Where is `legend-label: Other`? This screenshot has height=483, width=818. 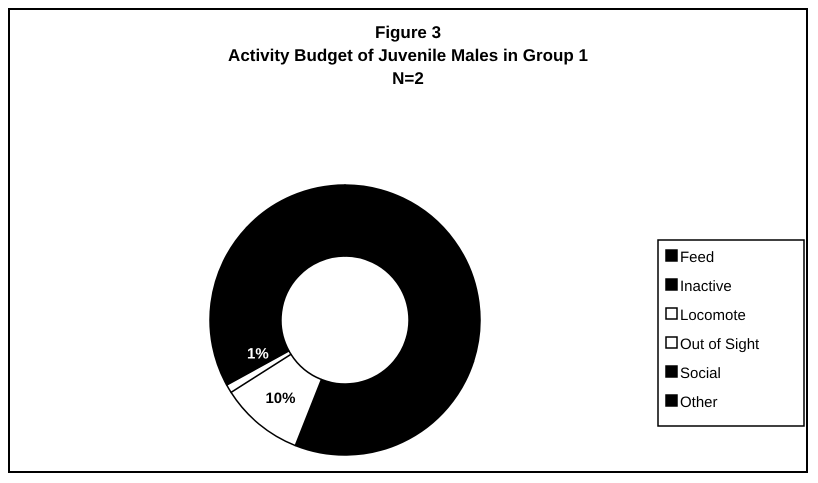 legend-label: Other is located at coordinates (699, 402).